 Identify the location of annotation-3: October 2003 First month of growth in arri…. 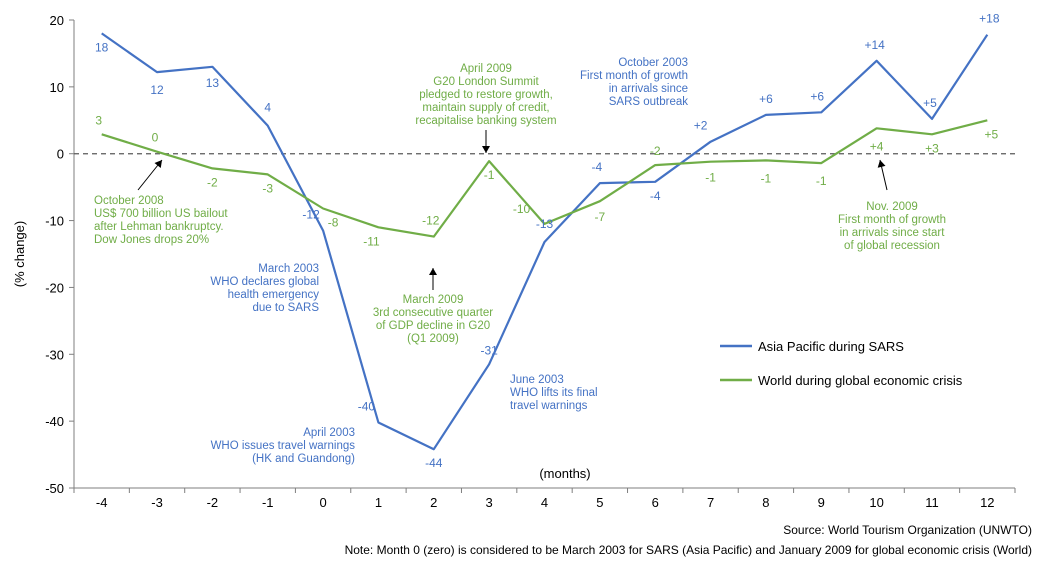
(634, 82).